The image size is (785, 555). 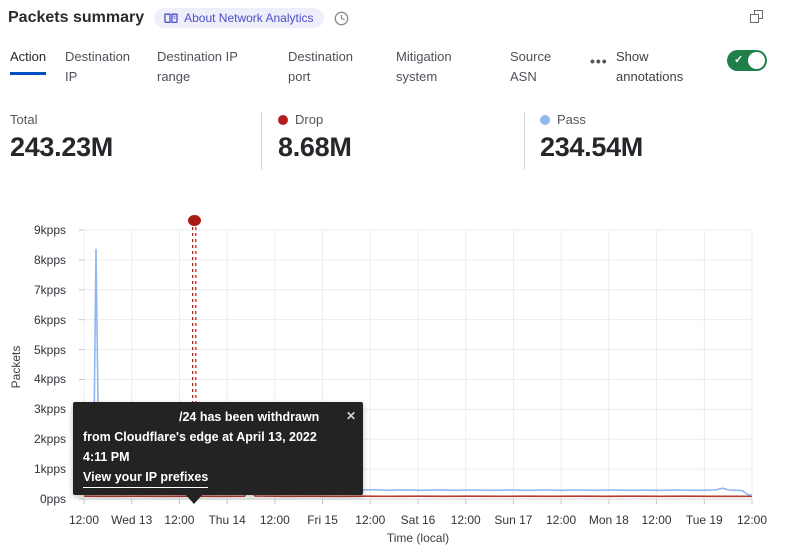 I want to click on about-network-analytics-badge: About Network Analytics, so click(x=239, y=18).